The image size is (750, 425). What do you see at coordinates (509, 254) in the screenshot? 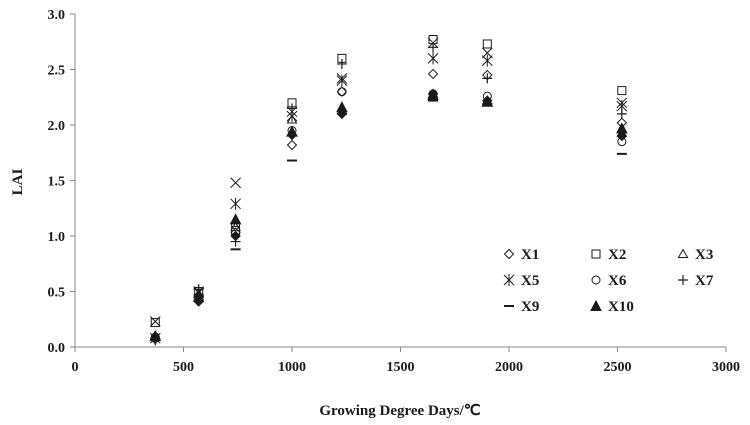
I see `legend-marker-x1` at bounding box center [509, 254].